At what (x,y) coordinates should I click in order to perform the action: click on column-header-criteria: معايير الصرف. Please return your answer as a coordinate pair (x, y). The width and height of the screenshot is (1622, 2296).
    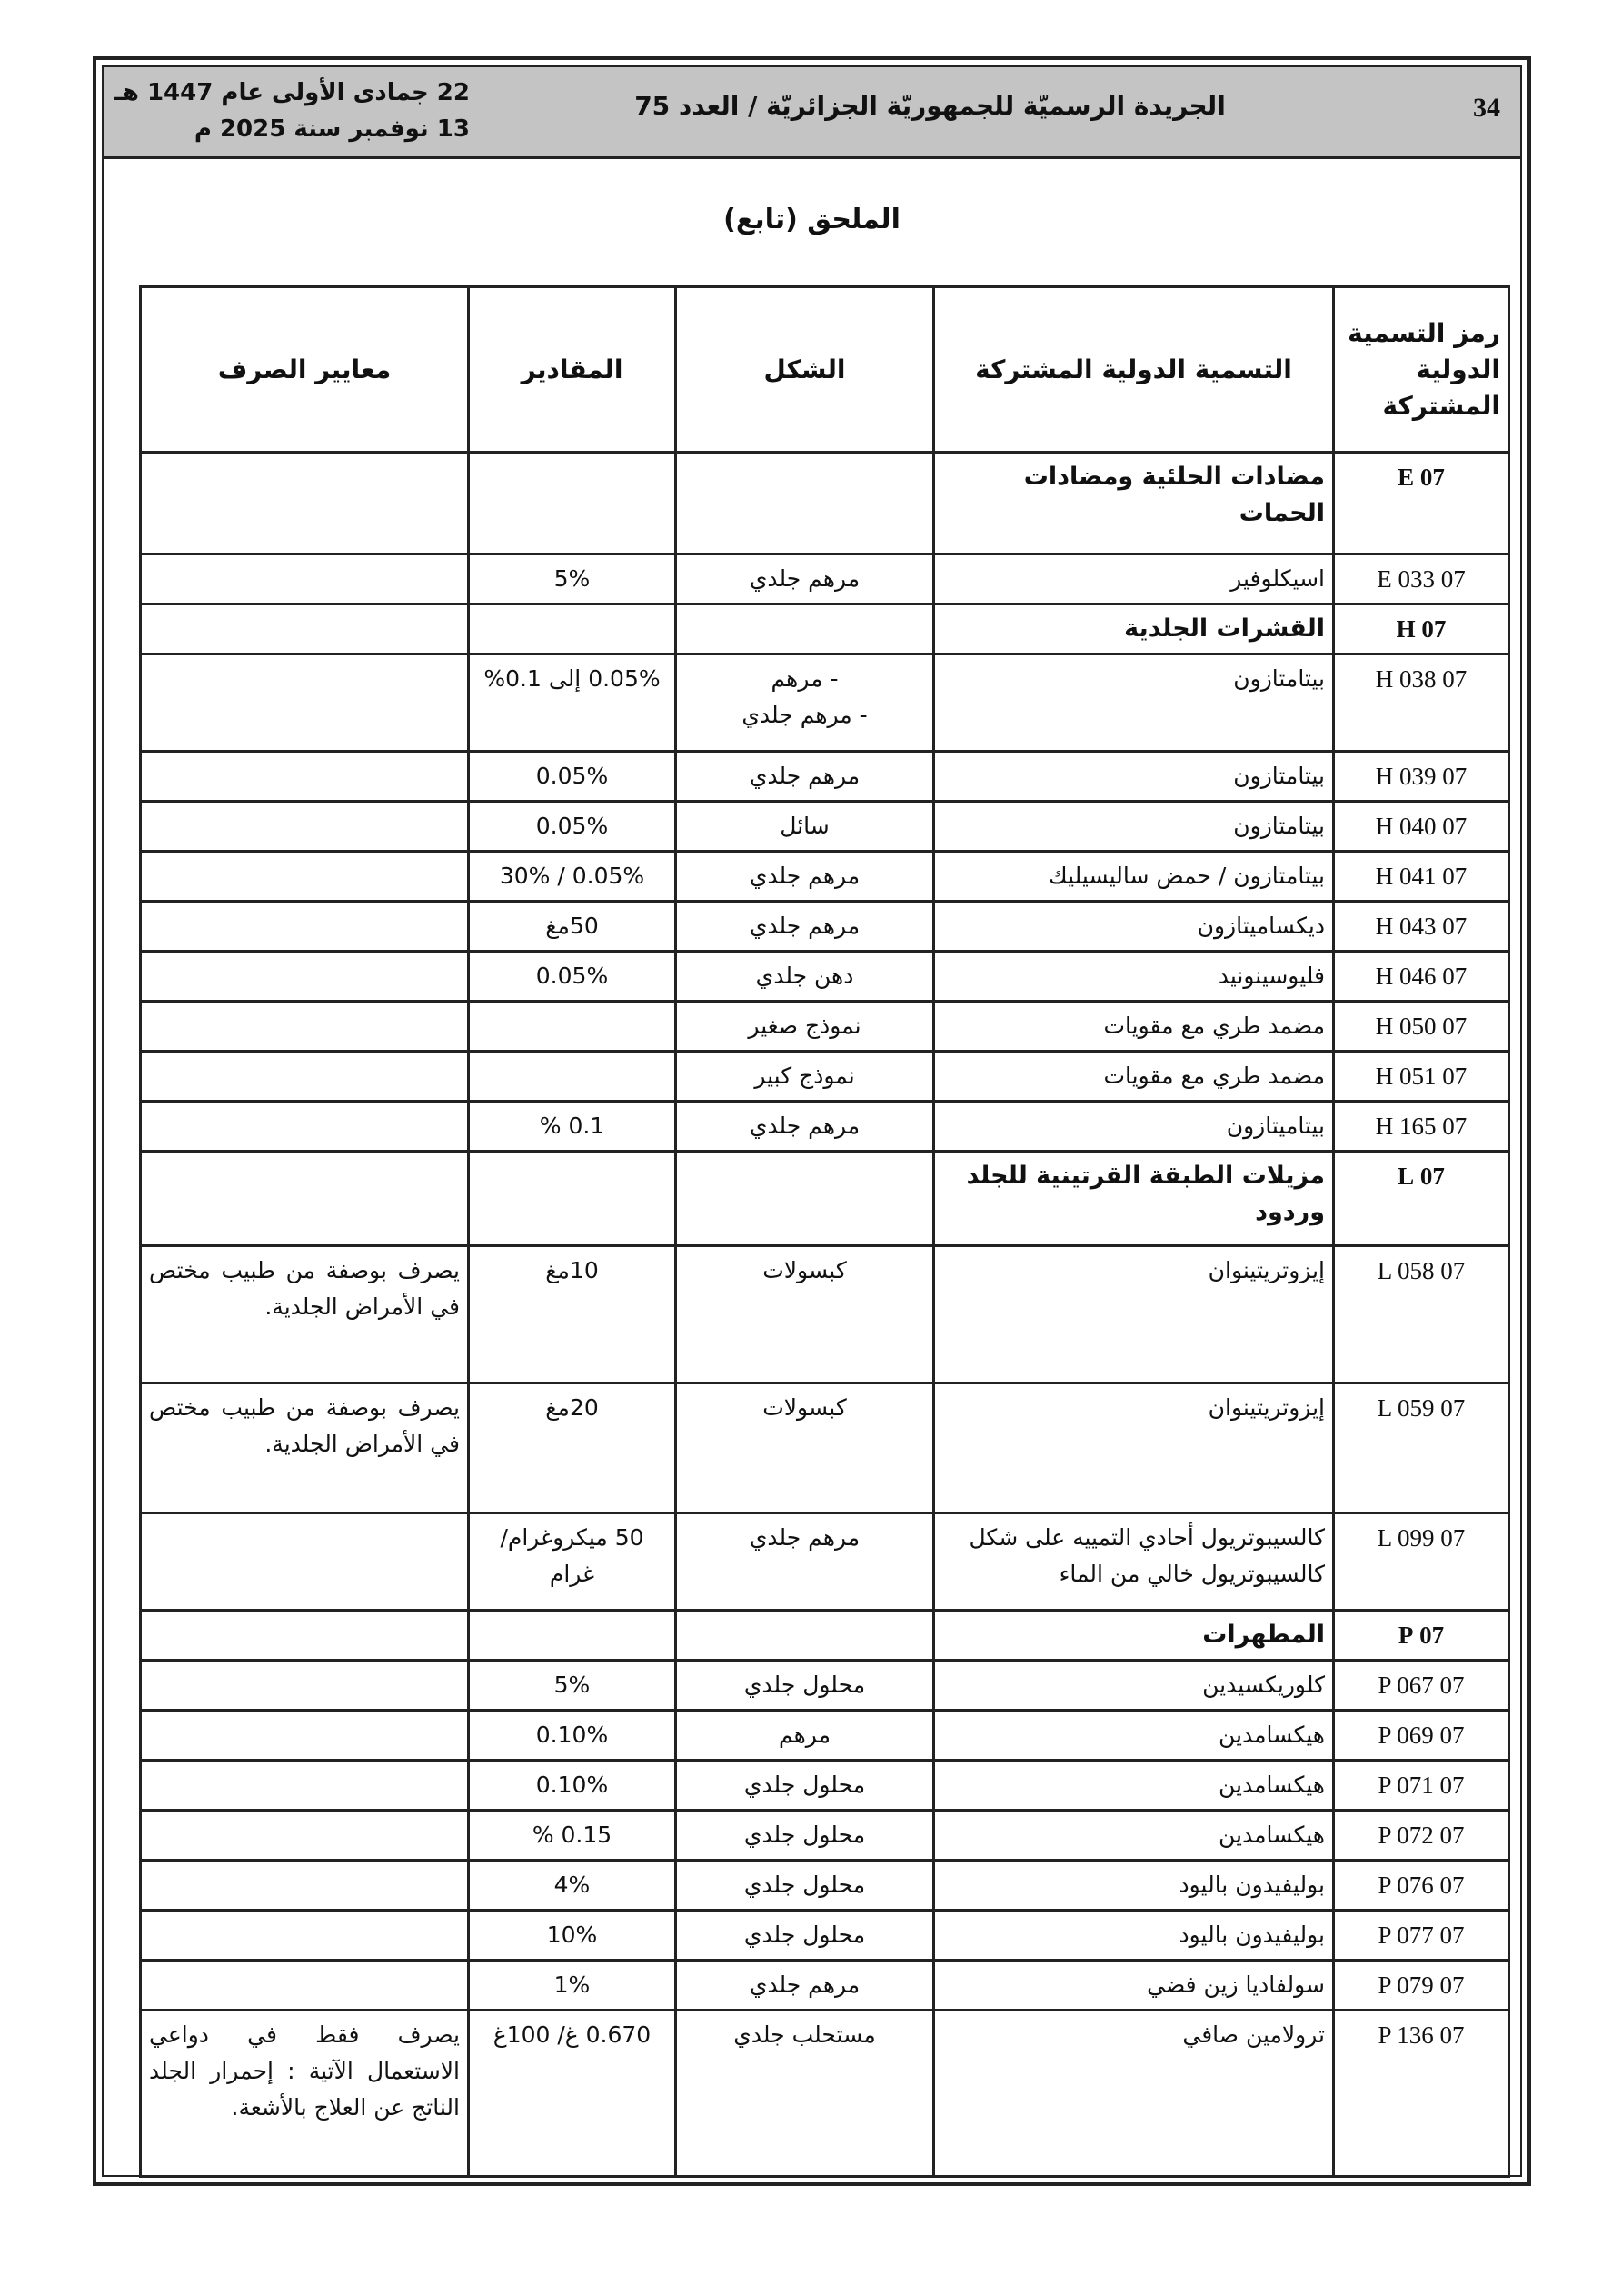
    Looking at the image, I should click on (304, 369).